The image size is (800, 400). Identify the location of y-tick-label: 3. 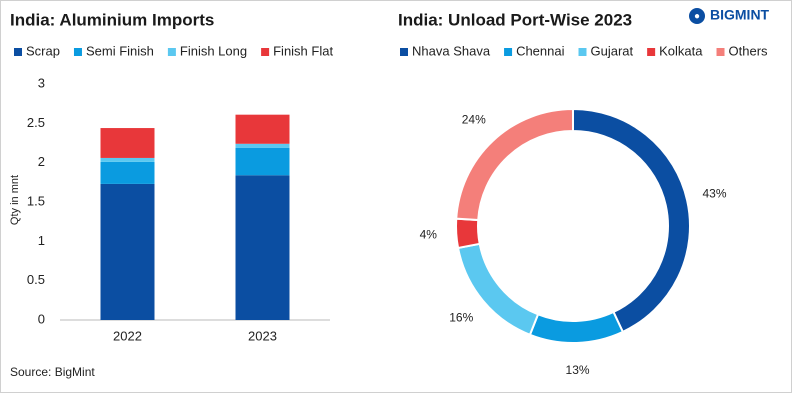
(41, 82).